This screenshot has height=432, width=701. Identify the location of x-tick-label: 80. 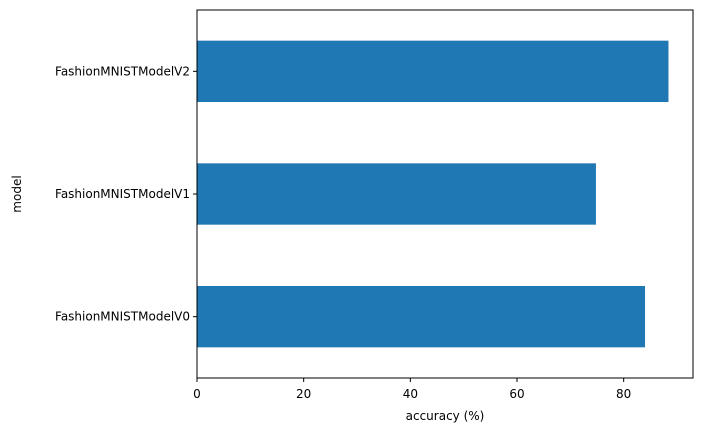
(623, 394).